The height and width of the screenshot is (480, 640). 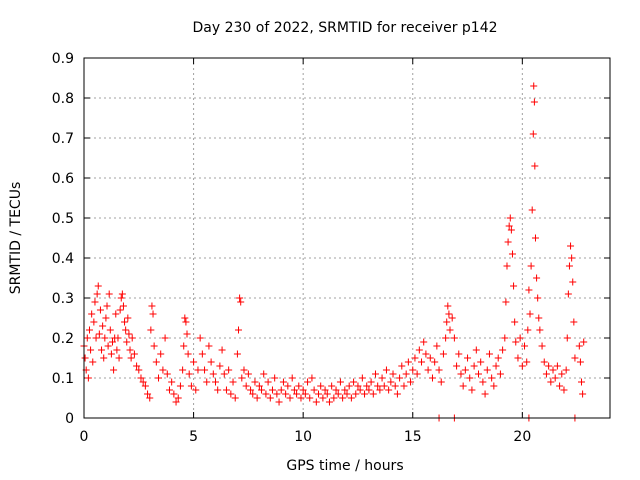 I want to click on y-tick-label: 0.2, so click(x=63, y=339).